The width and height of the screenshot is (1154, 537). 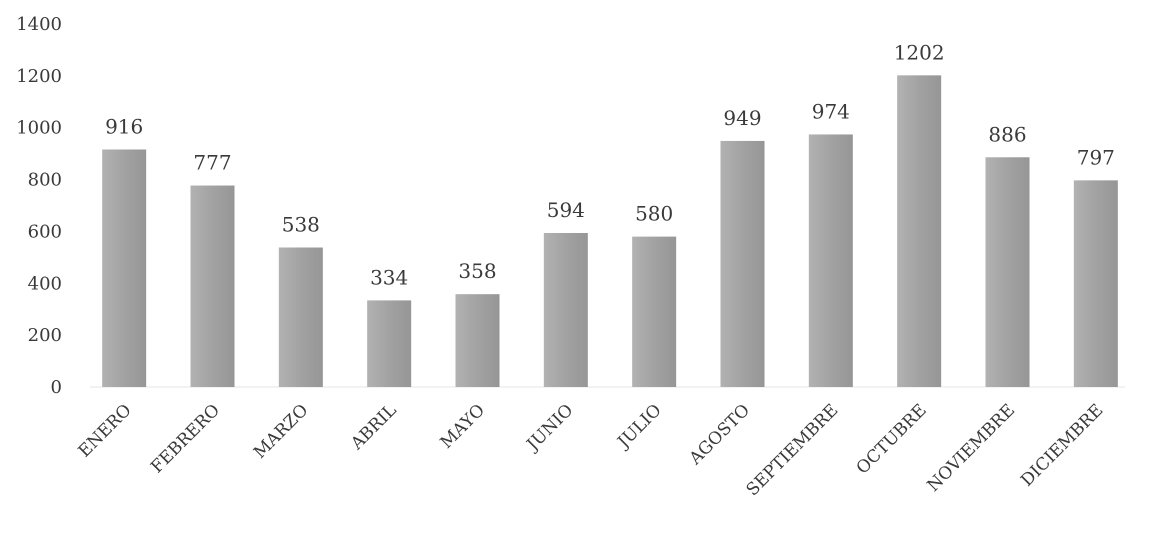 I want to click on y-tick-label: 600, so click(x=45, y=231).